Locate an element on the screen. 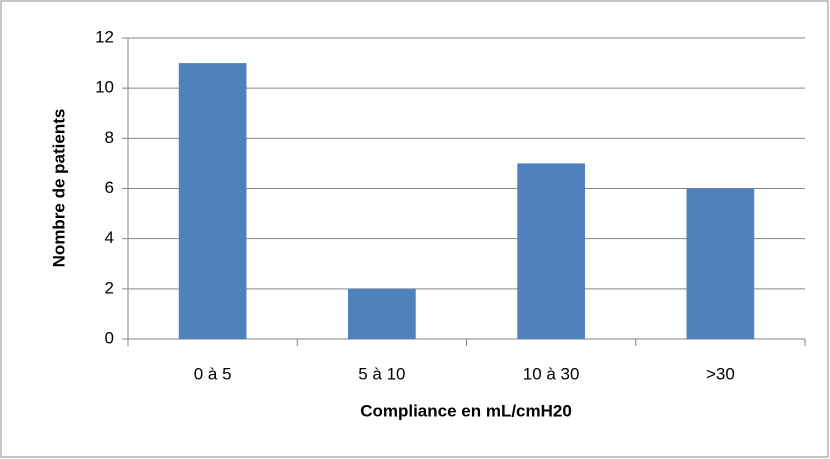  y-tick-label: 6 is located at coordinates (109, 187).